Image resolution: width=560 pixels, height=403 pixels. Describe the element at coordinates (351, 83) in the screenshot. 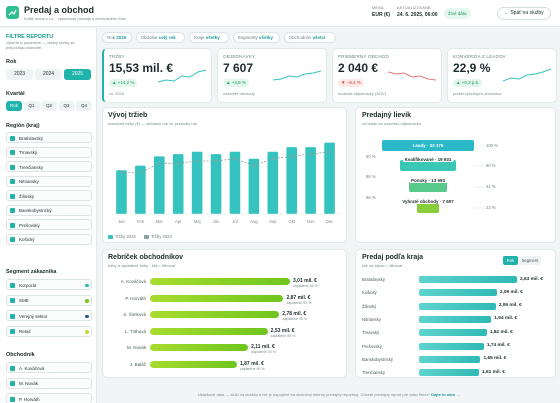

I see `kpi-delta: ▼ −8,4 %` at that location.